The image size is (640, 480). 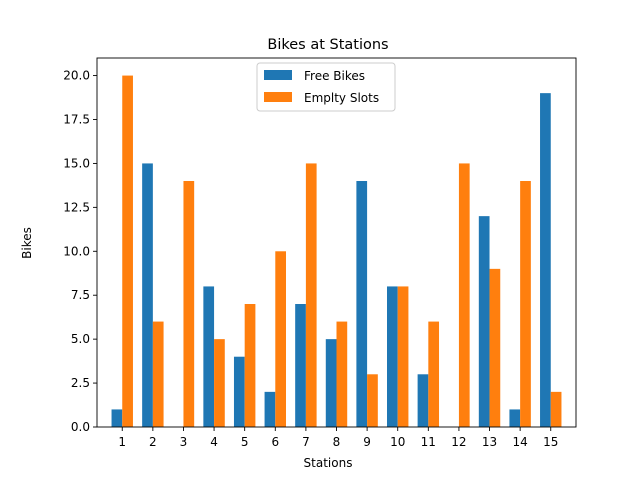 I want to click on legend-swatch-free-bikes, so click(x=278, y=75).